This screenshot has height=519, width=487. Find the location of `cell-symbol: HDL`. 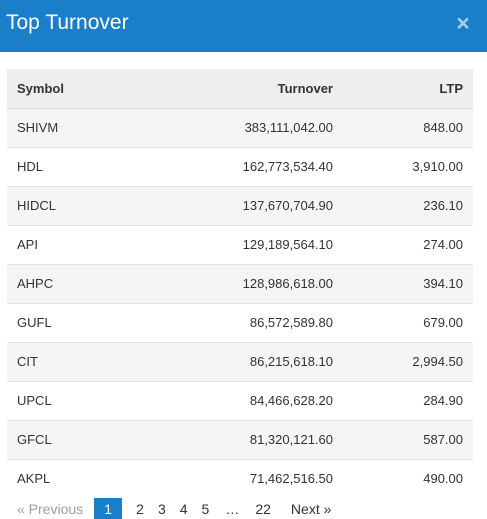

cell-symbol: HDL is located at coordinates (30, 166).